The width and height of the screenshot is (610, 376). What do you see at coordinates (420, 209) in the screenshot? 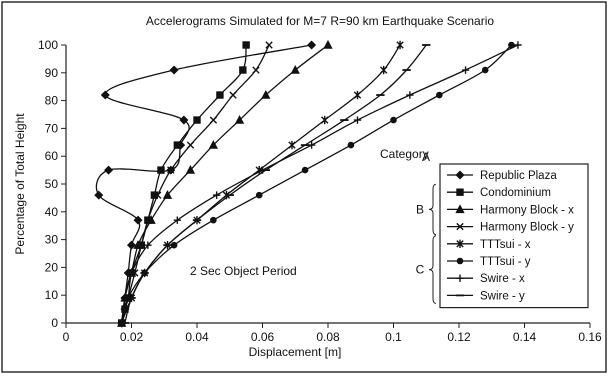
I see `group-b-label: B` at bounding box center [420, 209].